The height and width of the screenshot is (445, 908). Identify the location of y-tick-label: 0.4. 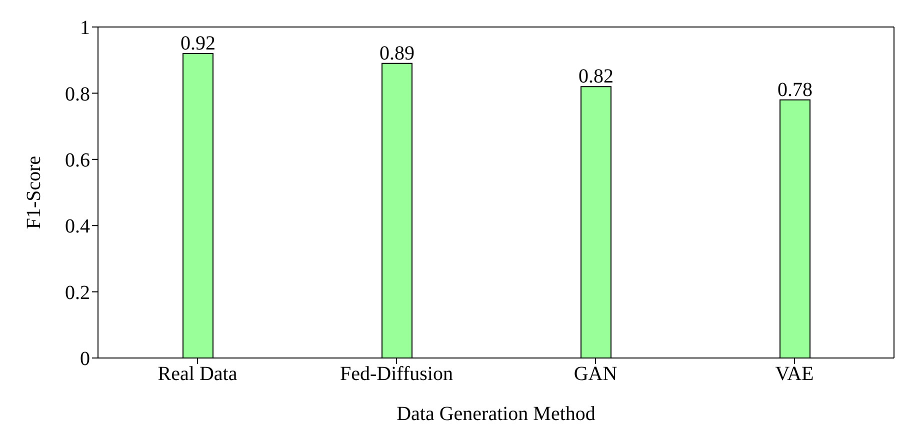
(77, 227).